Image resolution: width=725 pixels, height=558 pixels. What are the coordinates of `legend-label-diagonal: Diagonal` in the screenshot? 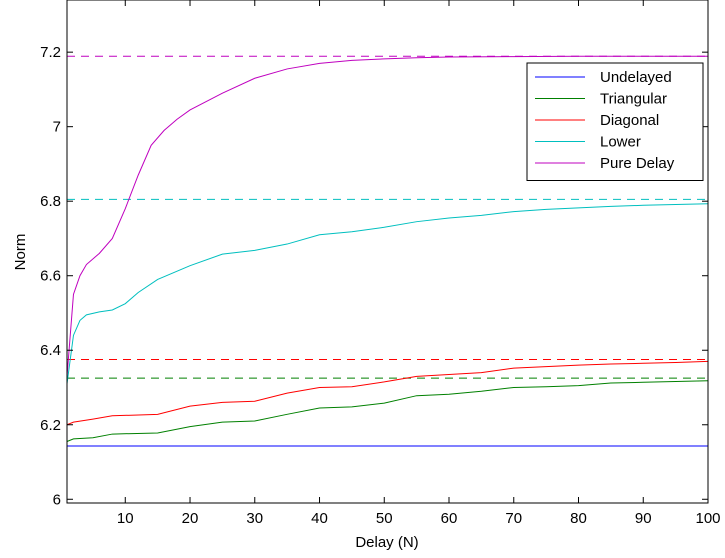 It's located at (629, 120).